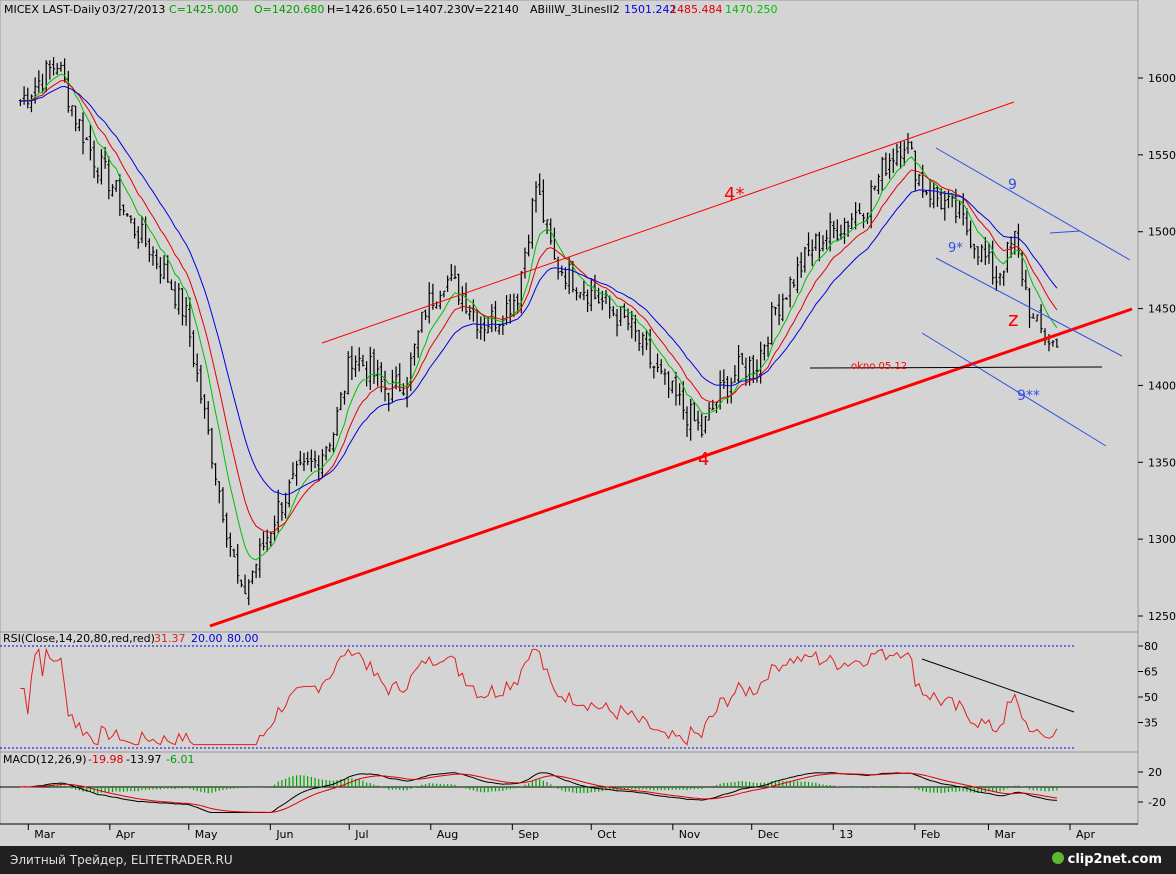  What do you see at coordinates (207, 638) in the screenshot?
I see `rsi-lower: 20.00` at bounding box center [207, 638].